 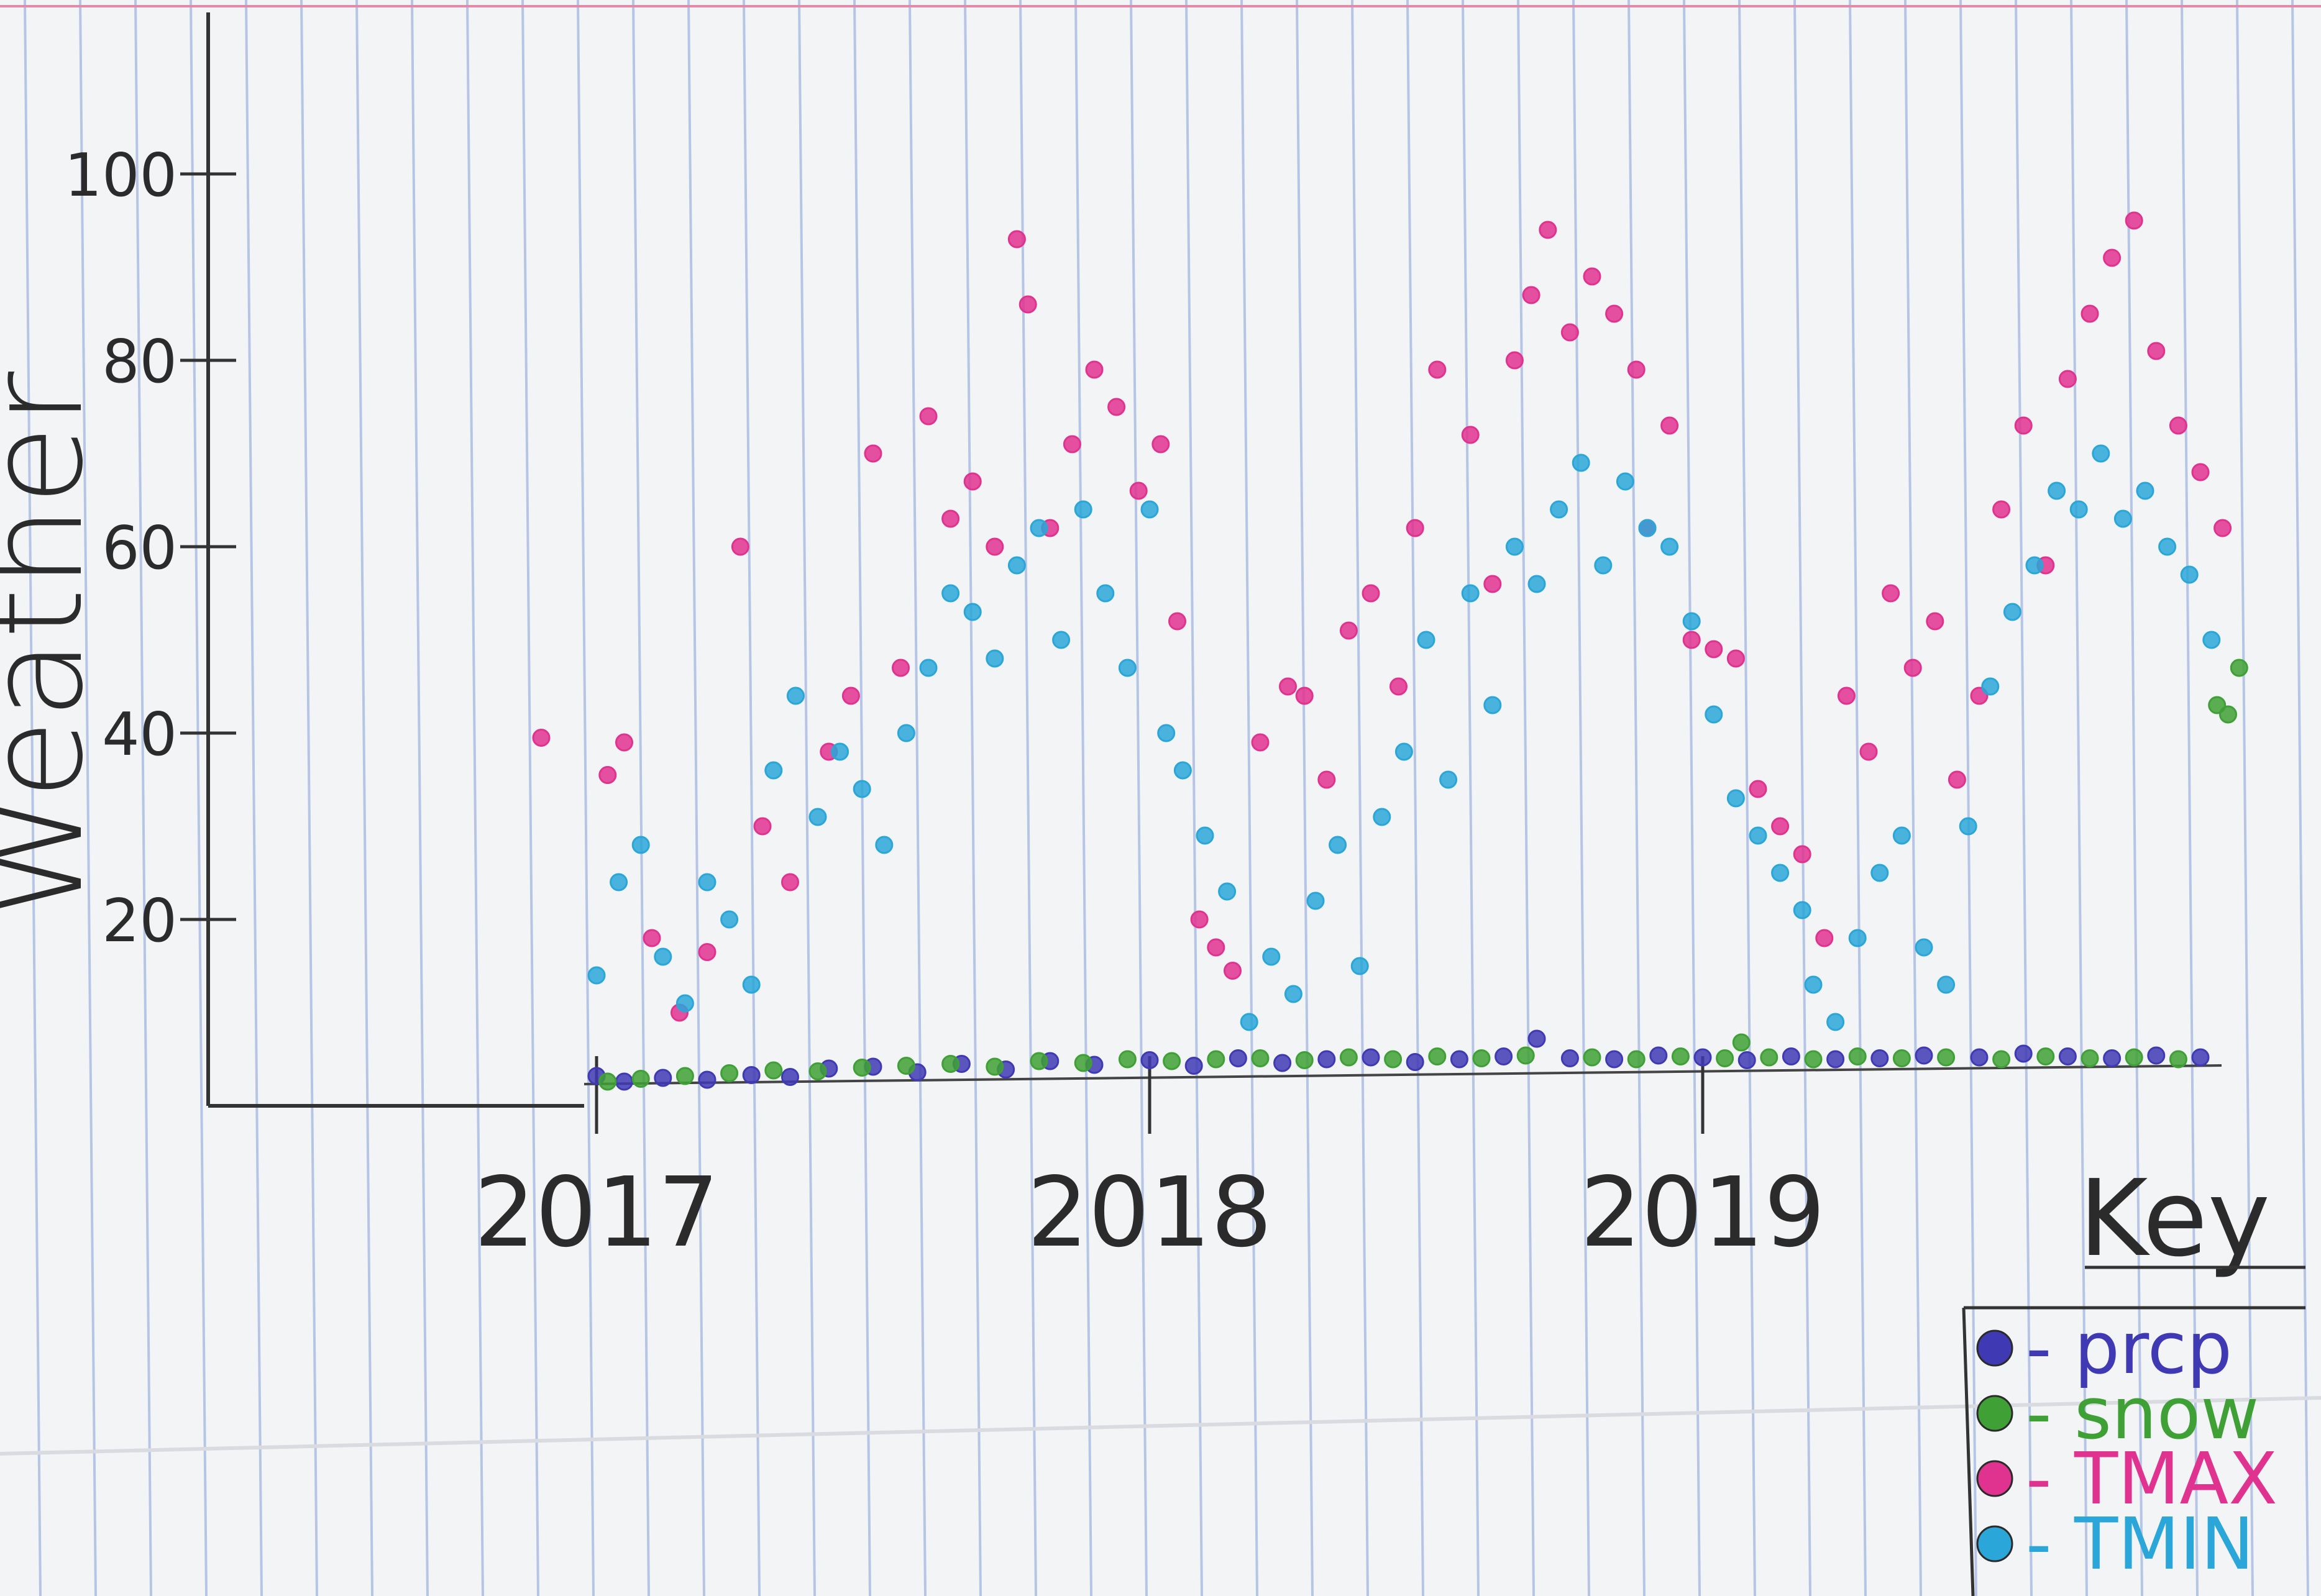 I want to click on legend: Key - prcp- snow- TMAX- TMIN, so click(x=2133, y=1376).